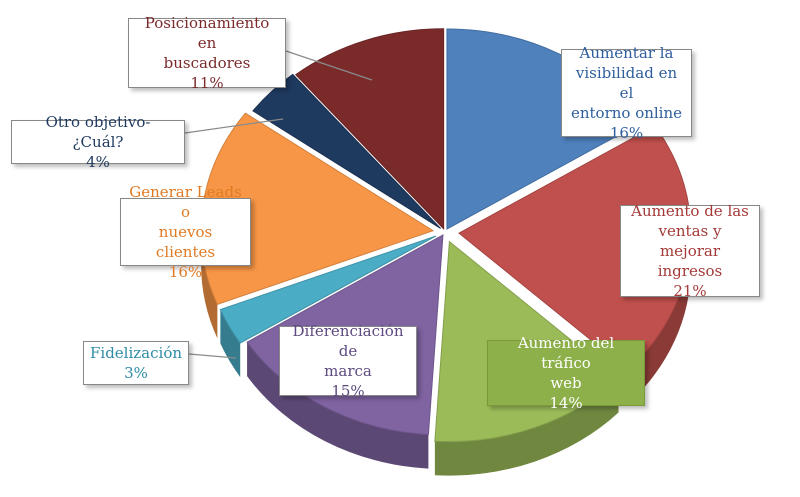 Image resolution: width=800 pixels, height=497 pixels. Describe the element at coordinates (690, 241) in the screenshot. I see `slice-label-text: ventas y mejorar` at that location.